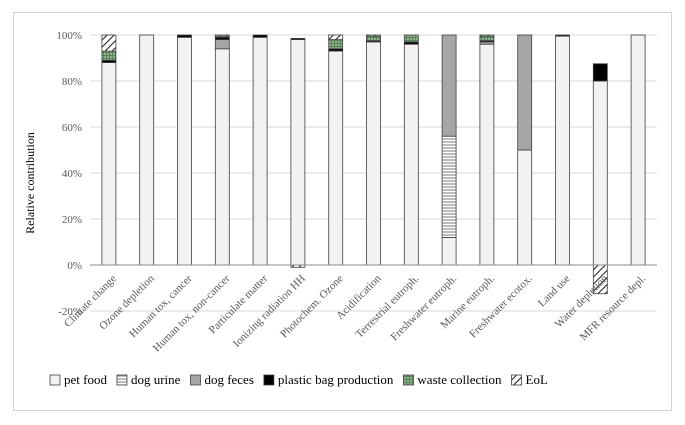 The image size is (685, 425). Describe the element at coordinates (72, 82) in the screenshot. I see `y-tick-label: 80%` at that location.